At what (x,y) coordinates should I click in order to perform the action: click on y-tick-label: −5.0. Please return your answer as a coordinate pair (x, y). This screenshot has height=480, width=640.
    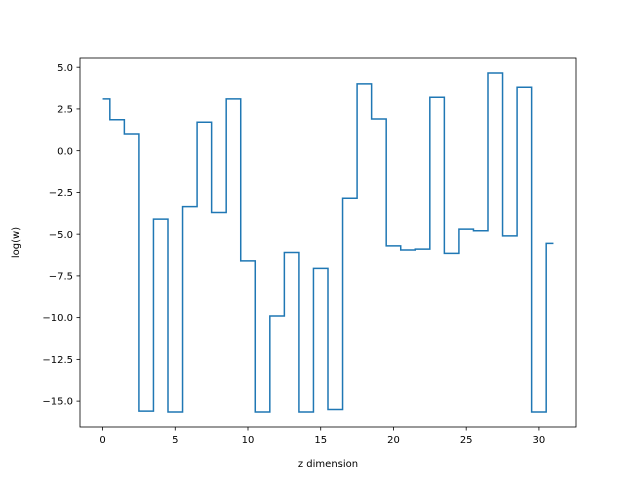
    Looking at the image, I should click on (61, 235).